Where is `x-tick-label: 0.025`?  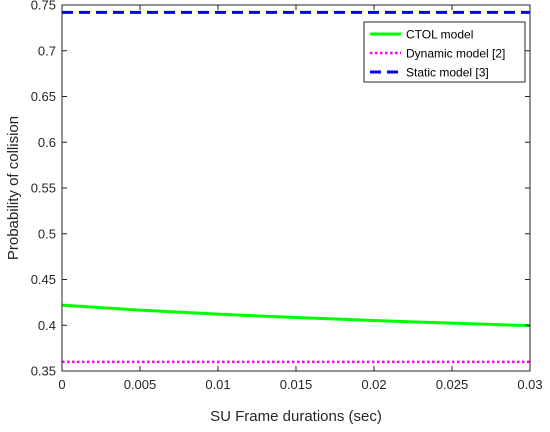
x-tick-label: 0.025 is located at coordinates (452, 384).